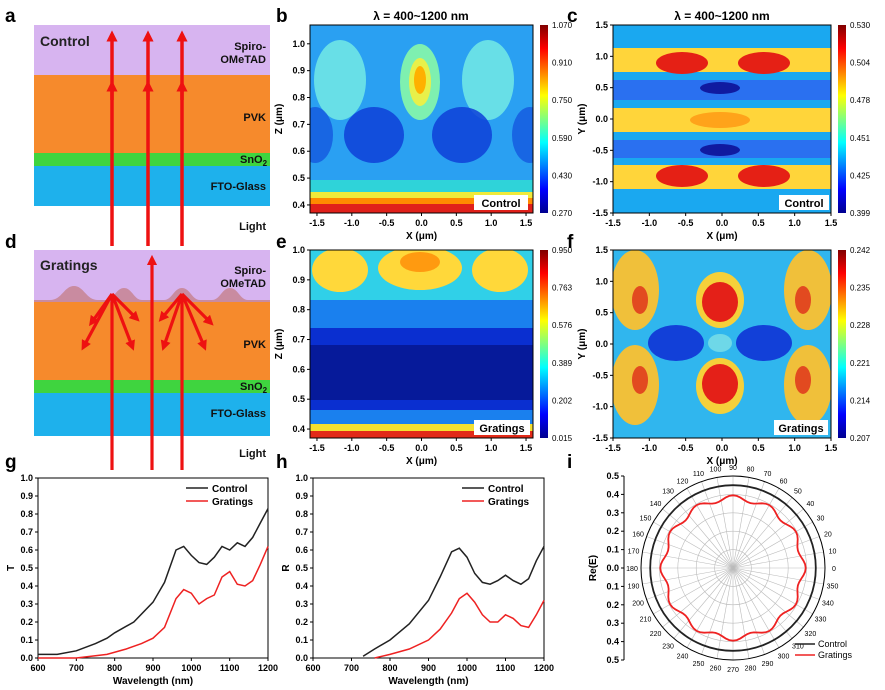  Describe the element at coordinates (562, 363) in the screenshot. I see `colorbar-tick-label: 0.389` at that location.